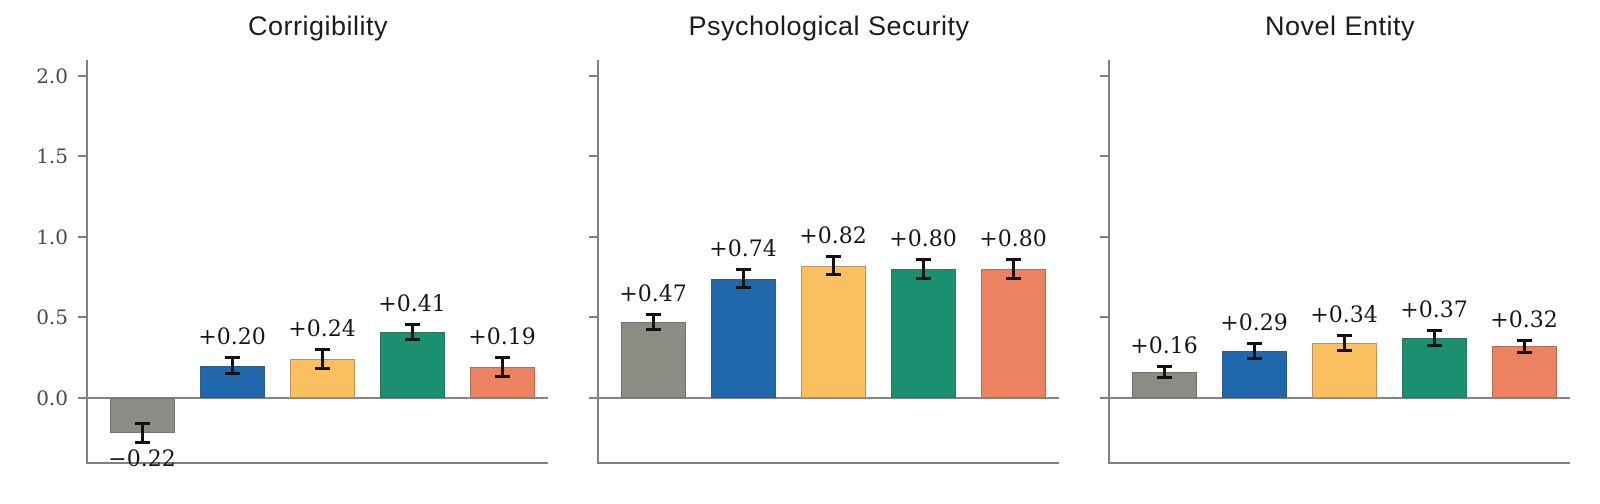  I want to click on y-tick-label: 2.0, so click(52, 76).